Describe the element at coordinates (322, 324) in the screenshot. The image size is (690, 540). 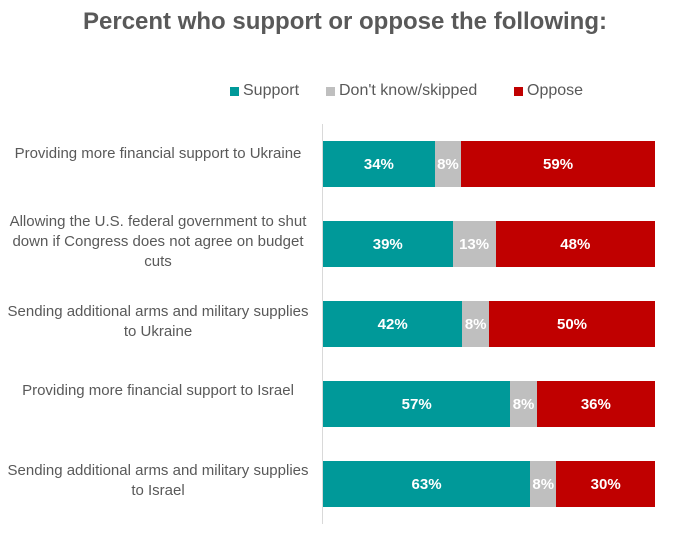
I see `category-axis-line` at that location.